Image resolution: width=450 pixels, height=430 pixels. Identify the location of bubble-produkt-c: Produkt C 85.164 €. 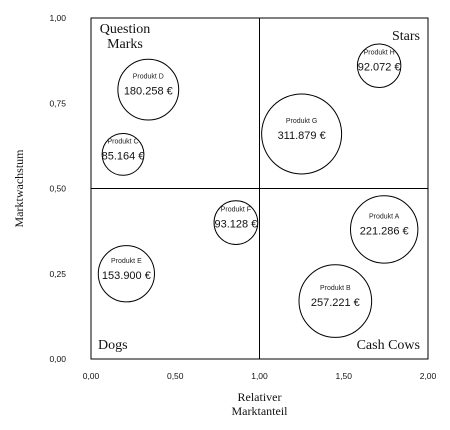
(123, 154).